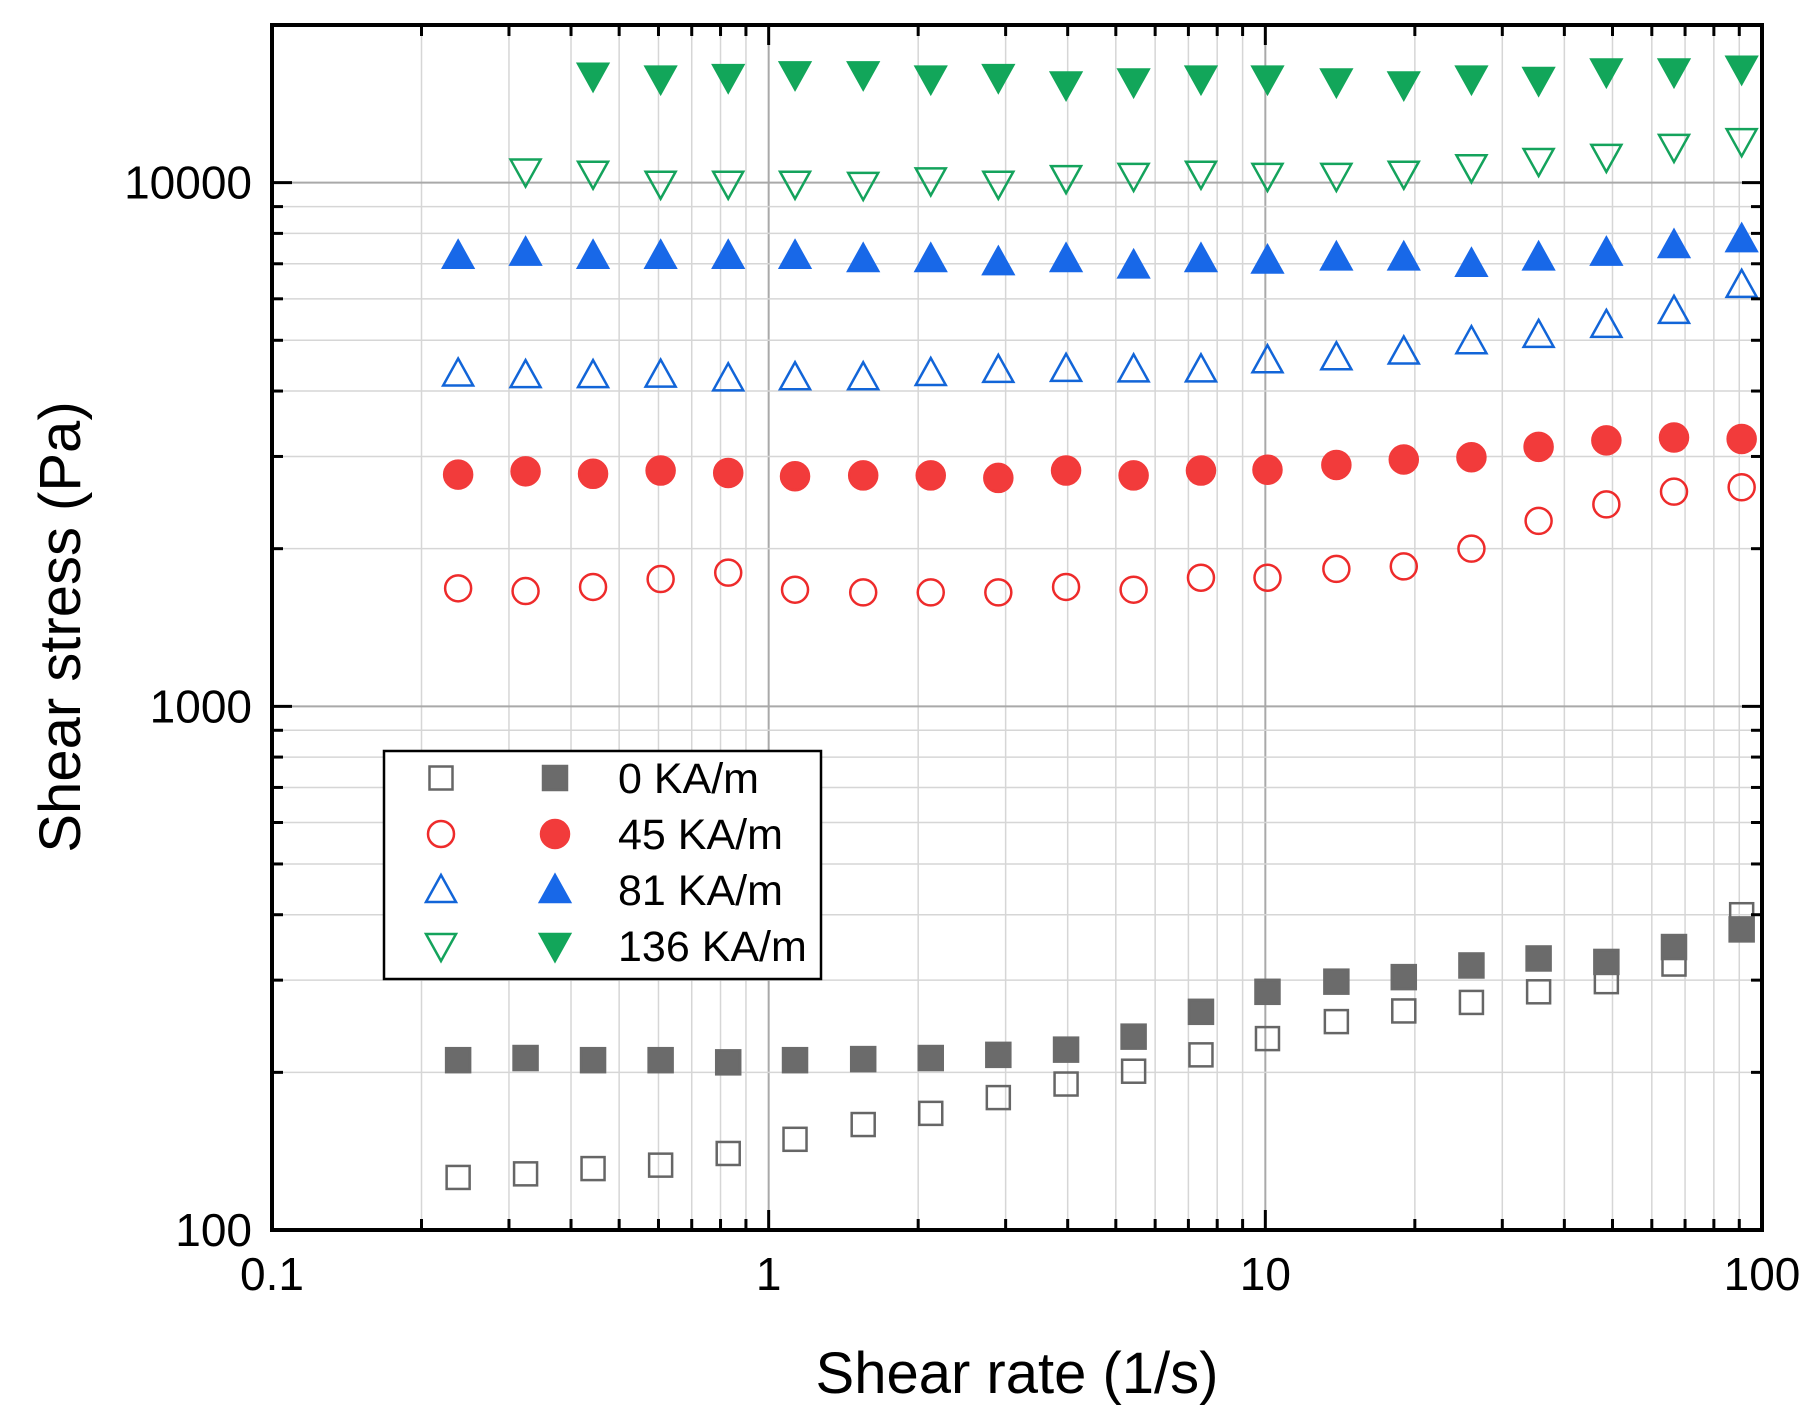  I want to click on x-tick-label: 10, so click(1265, 1274).